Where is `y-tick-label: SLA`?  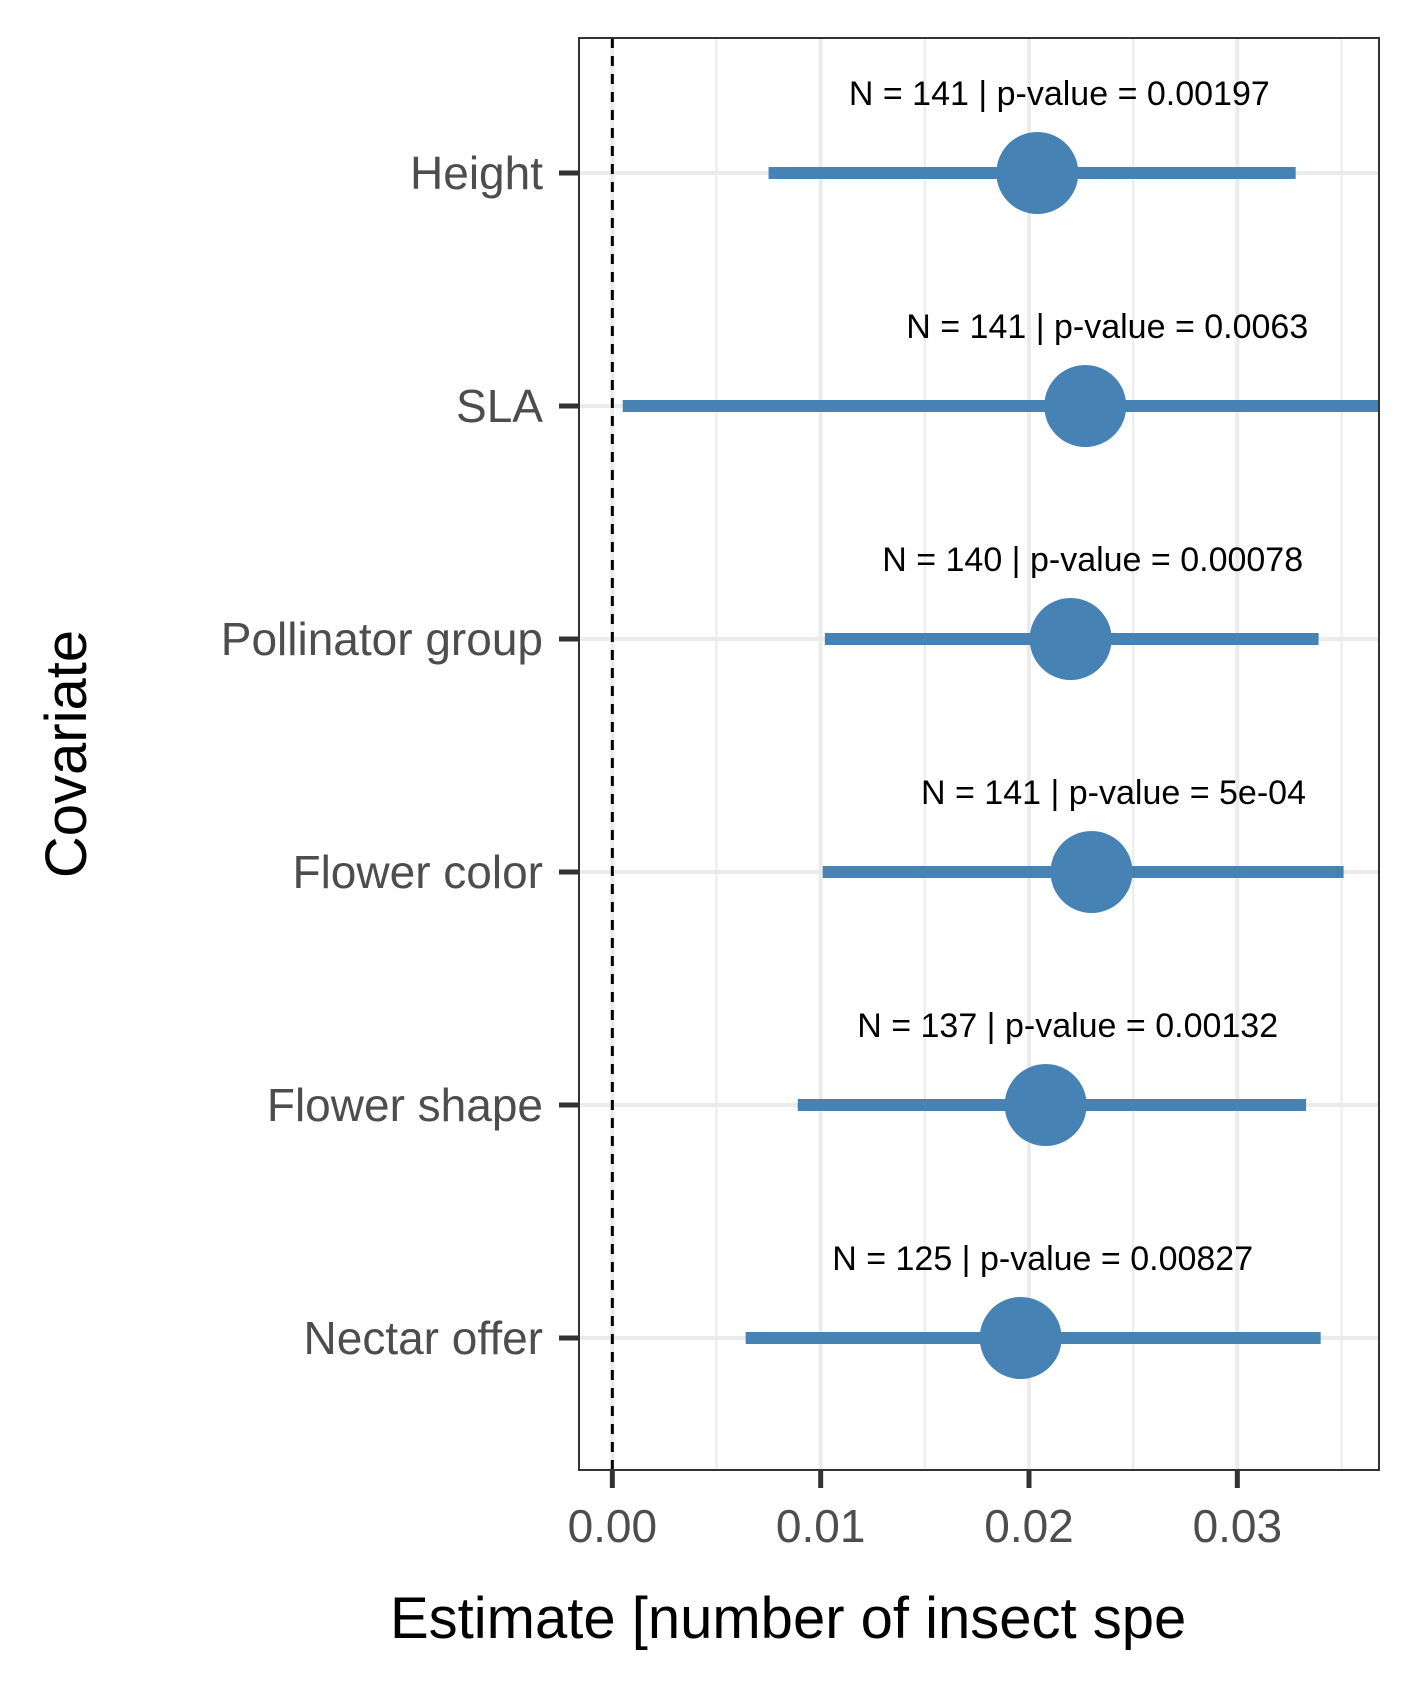 y-tick-label: SLA is located at coordinates (499, 406).